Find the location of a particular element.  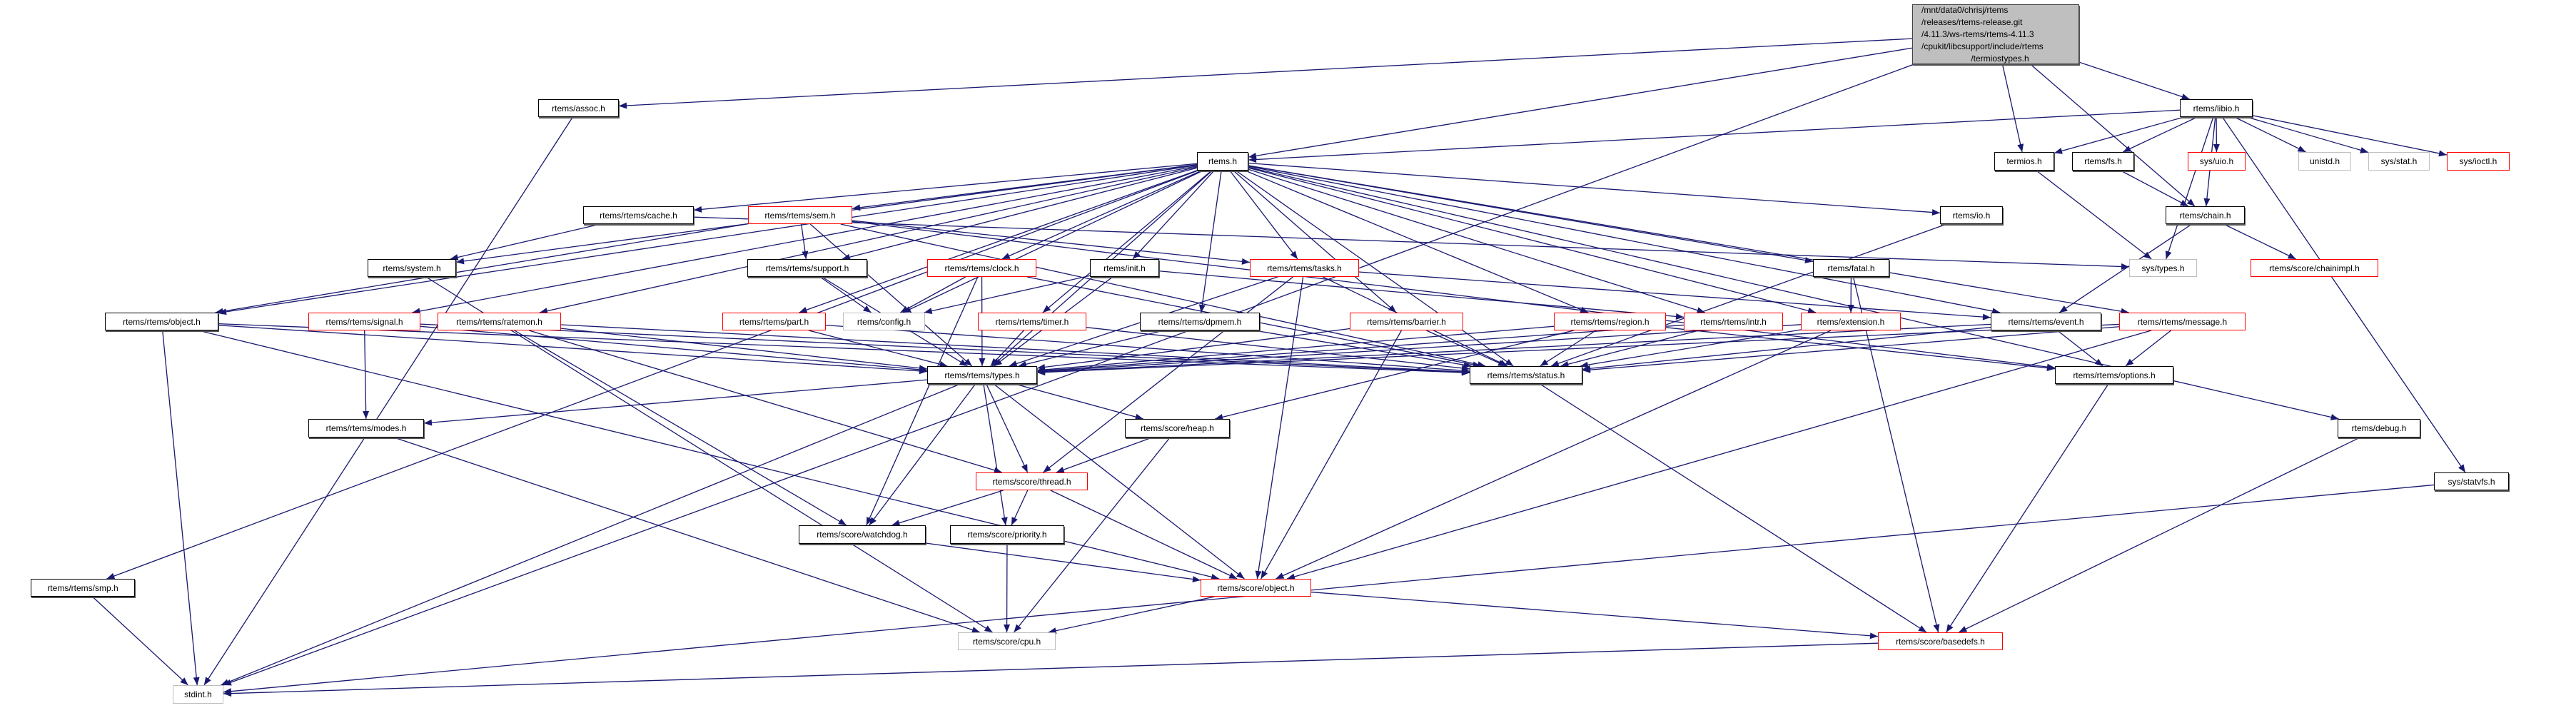

edge-part-to-status is located at coordinates (1147, 348).